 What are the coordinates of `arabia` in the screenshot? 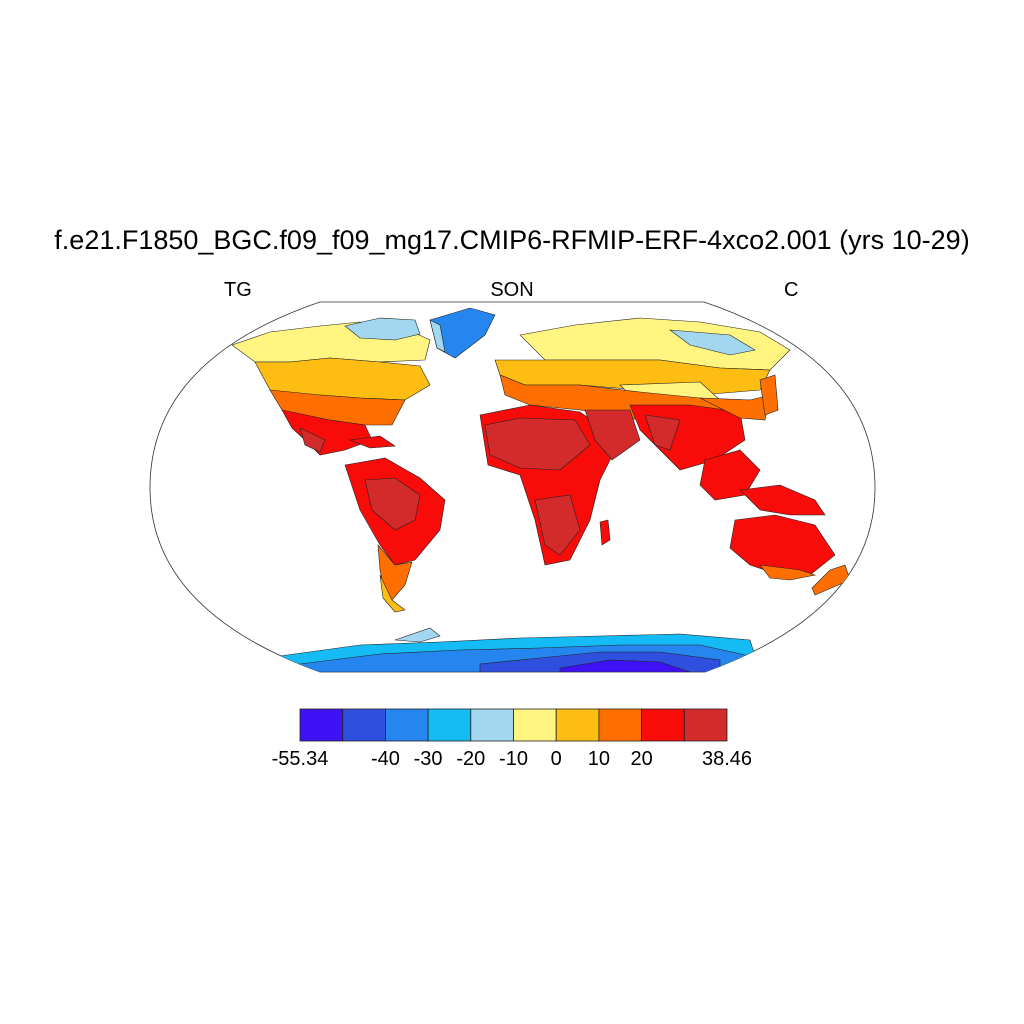 It's located at (612, 435).